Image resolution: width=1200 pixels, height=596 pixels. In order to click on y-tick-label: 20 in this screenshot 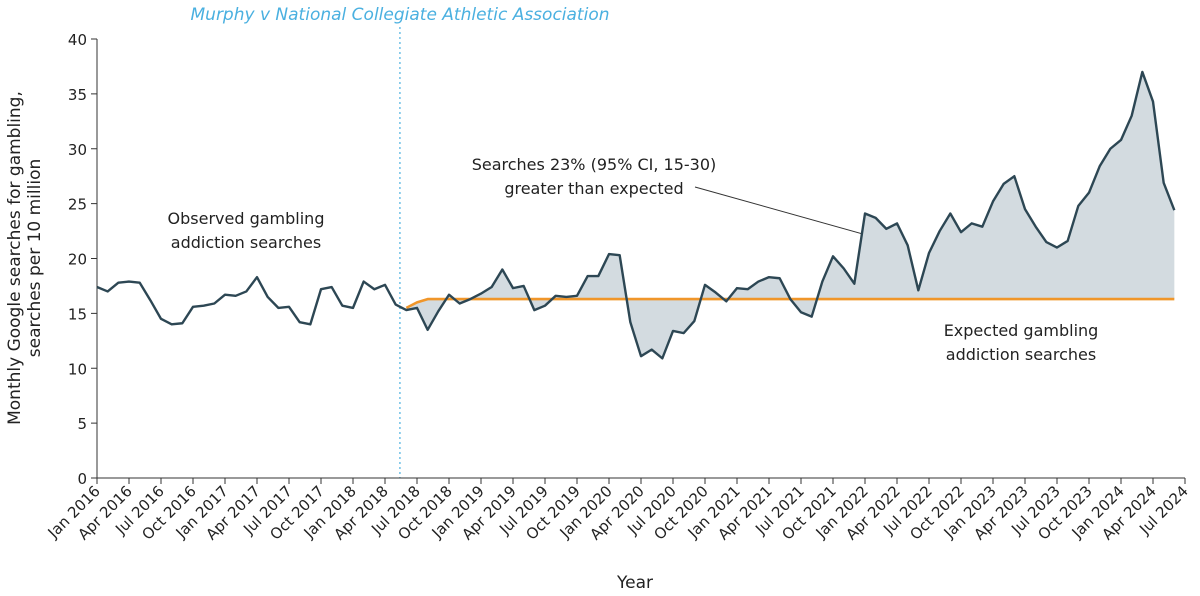, I will do `click(77, 260)`.